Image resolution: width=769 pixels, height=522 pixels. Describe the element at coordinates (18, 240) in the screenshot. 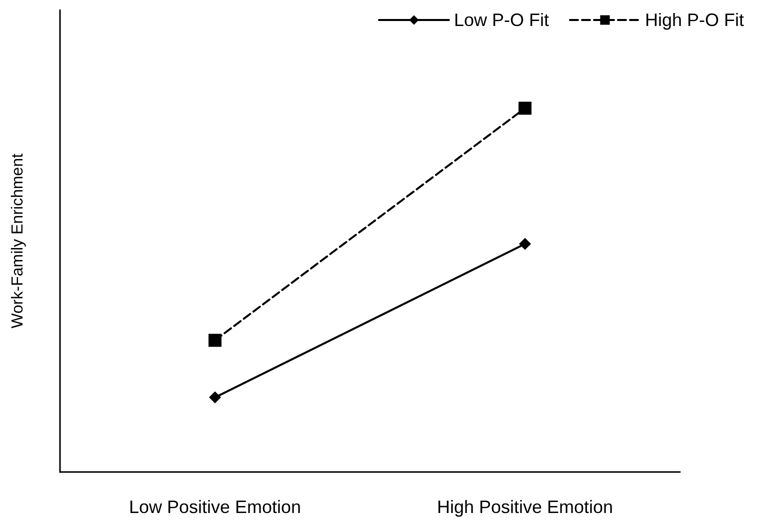

I see `y-axis-title: Work-Family Enrichment` at that location.